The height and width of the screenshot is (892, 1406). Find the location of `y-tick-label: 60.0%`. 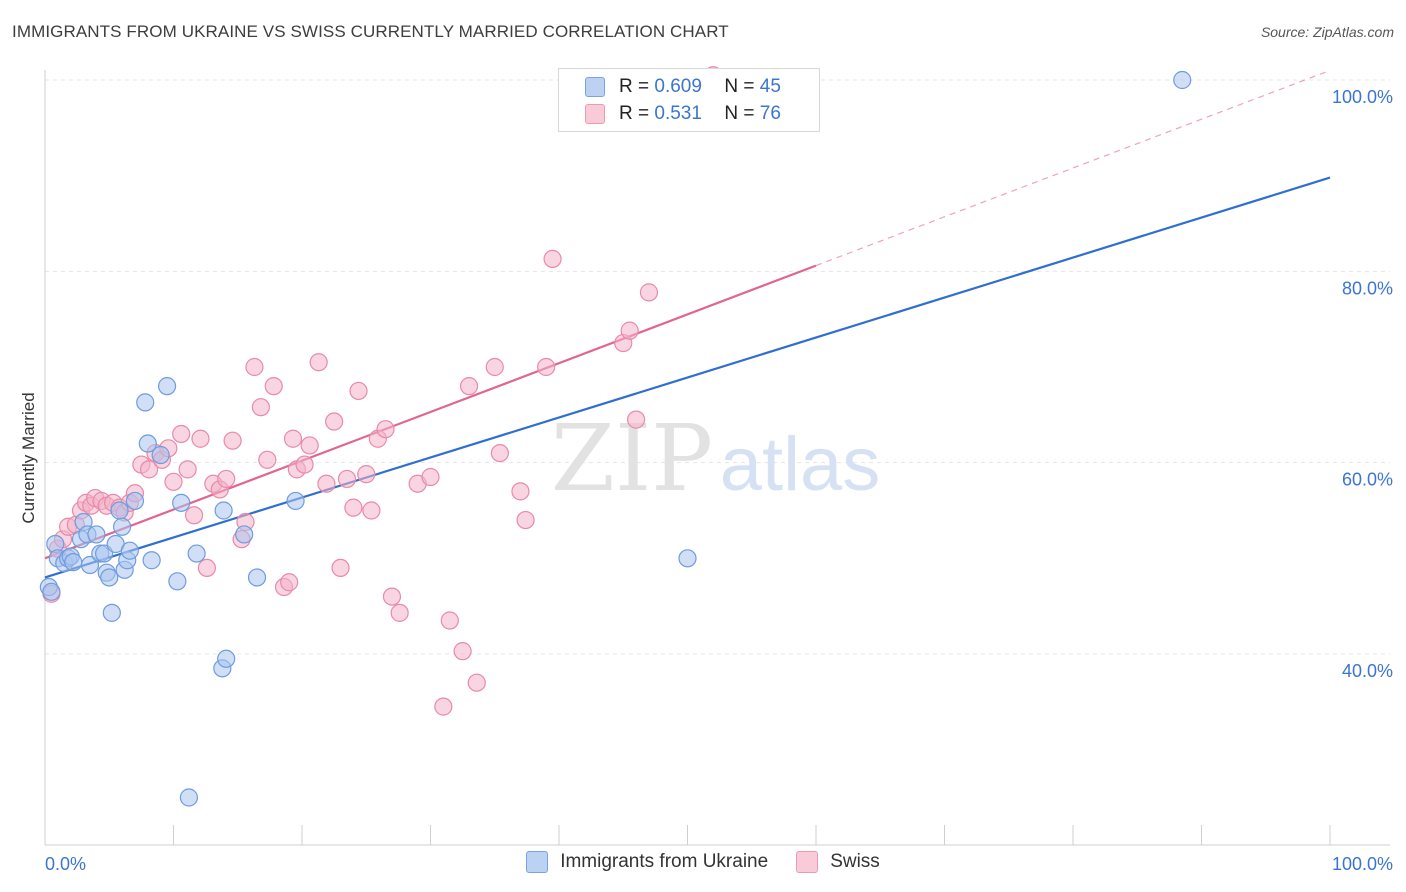

y-tick-label: 60.0% is located at coordinates (1367, 480).